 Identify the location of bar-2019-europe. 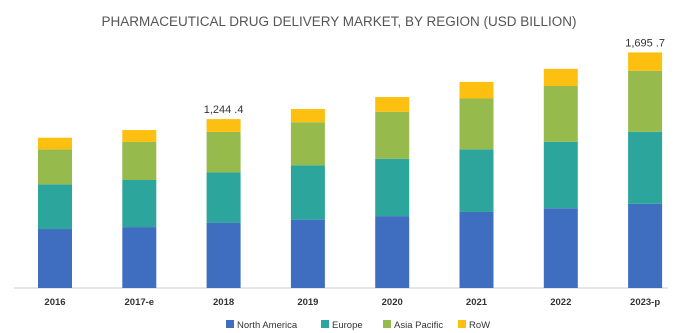
(307, 192).